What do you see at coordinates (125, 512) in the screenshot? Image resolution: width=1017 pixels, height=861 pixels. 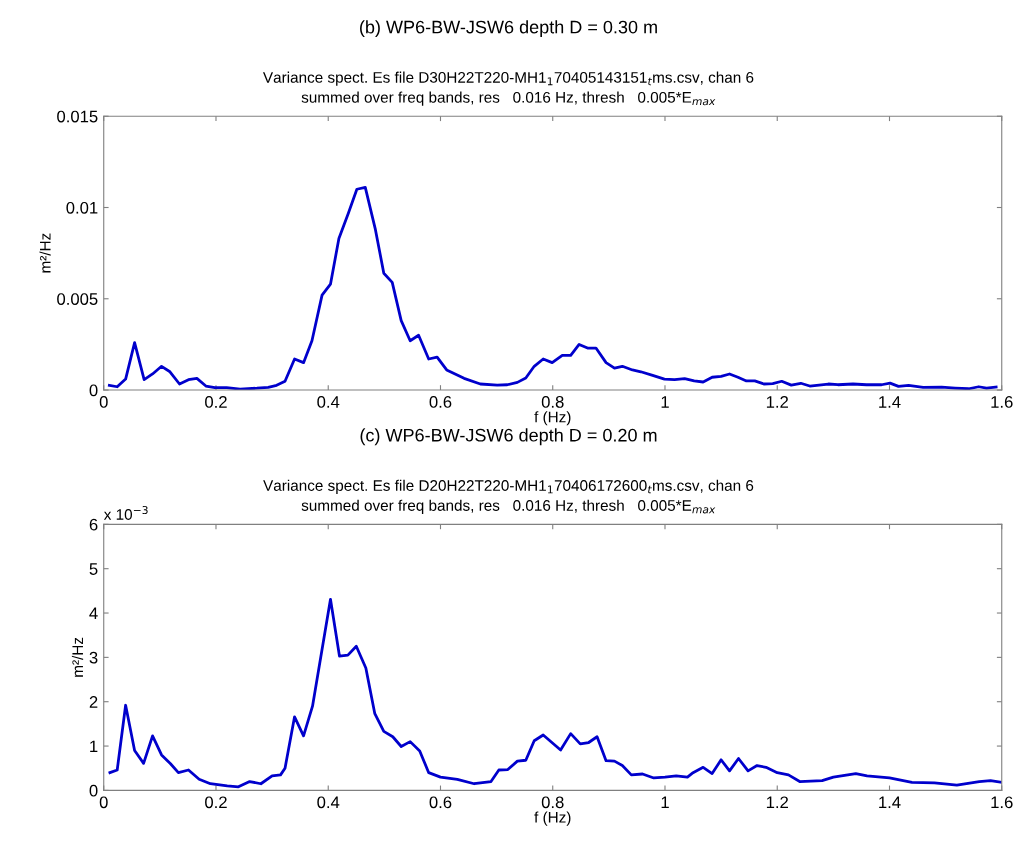 I see `text: x 10$^{−3}$` at bounding box center [125, 512].